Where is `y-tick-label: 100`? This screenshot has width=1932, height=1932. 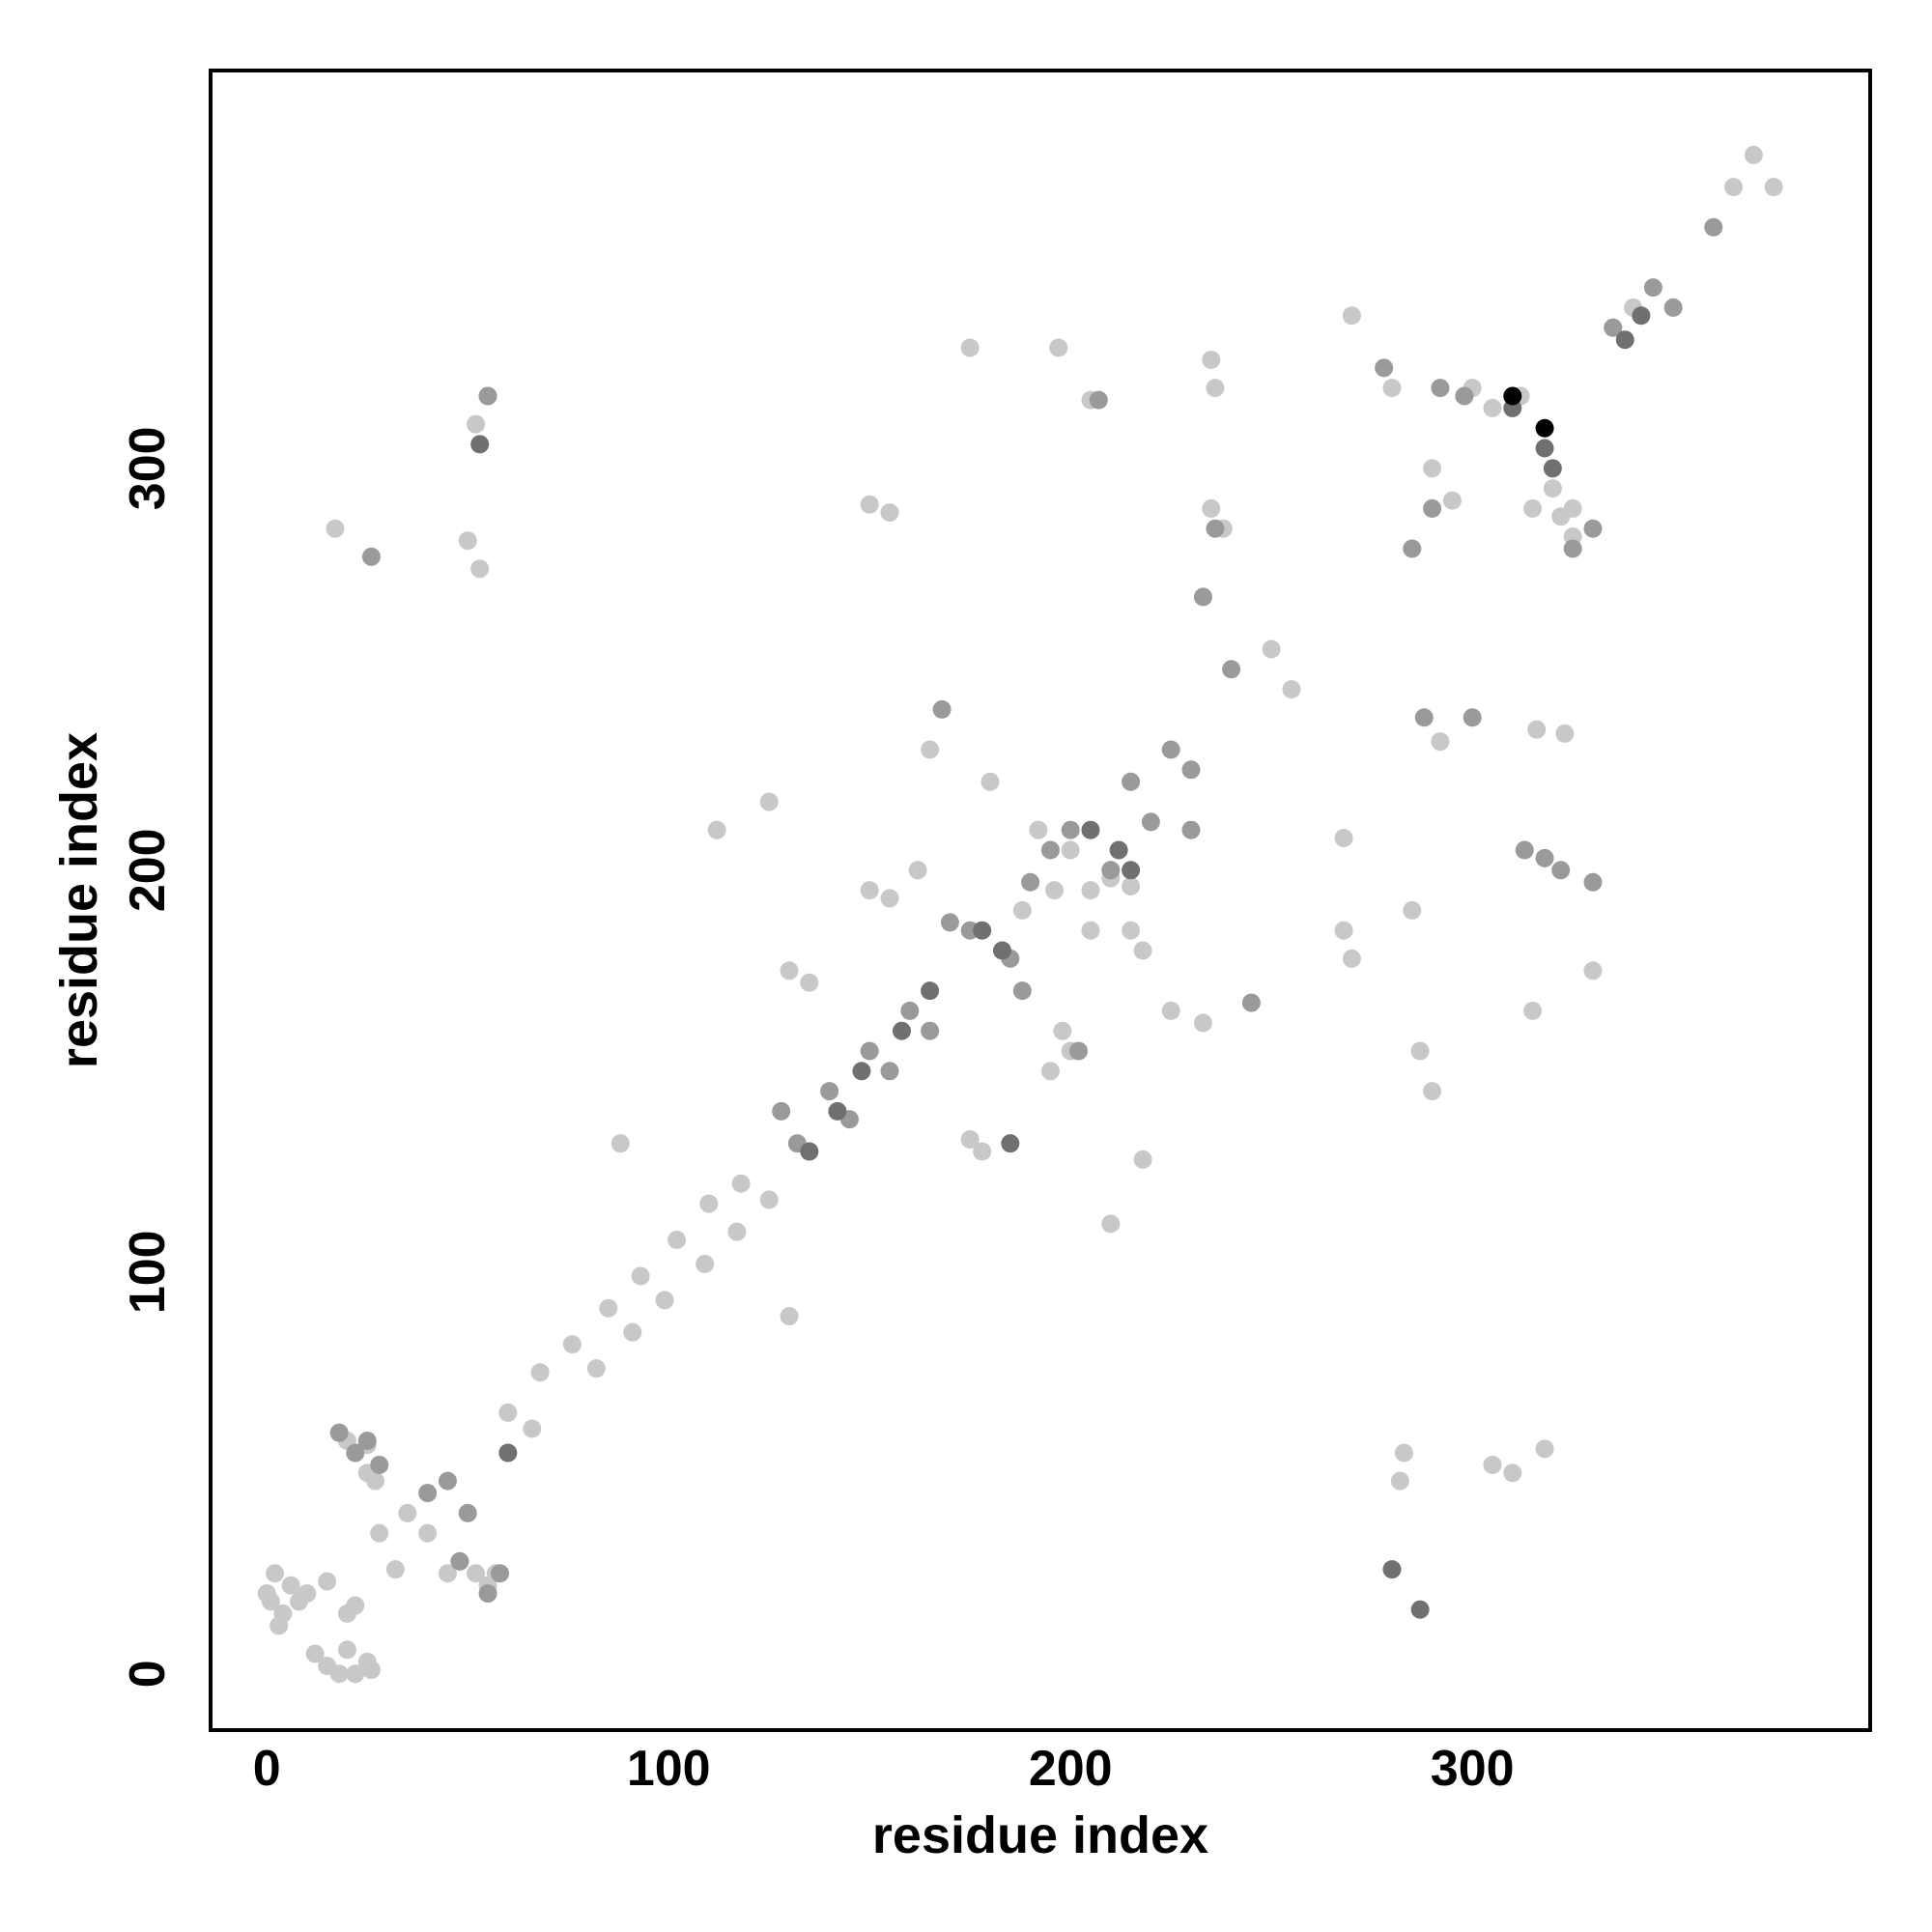
y-tick-label: 100 is located at coordinates (148, 1272).